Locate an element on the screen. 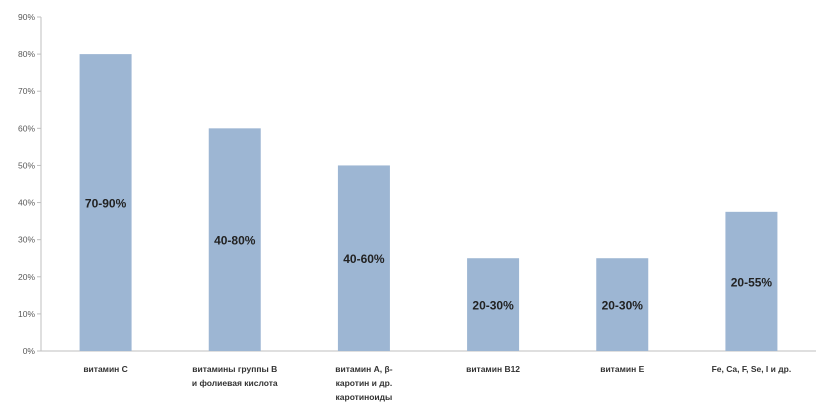 This screenshot has height=406, width=816. data-label: 40-80% is located at coordinates (235, 241).